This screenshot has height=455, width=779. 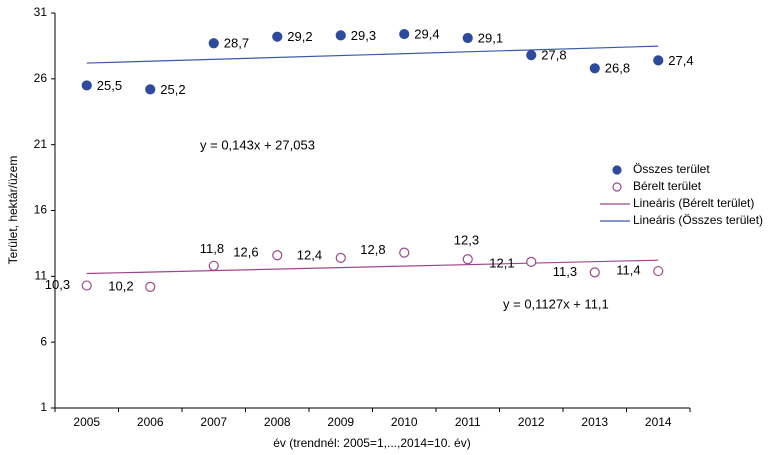 I want to click on data-label: 11,3, so click(x=565, y=271).